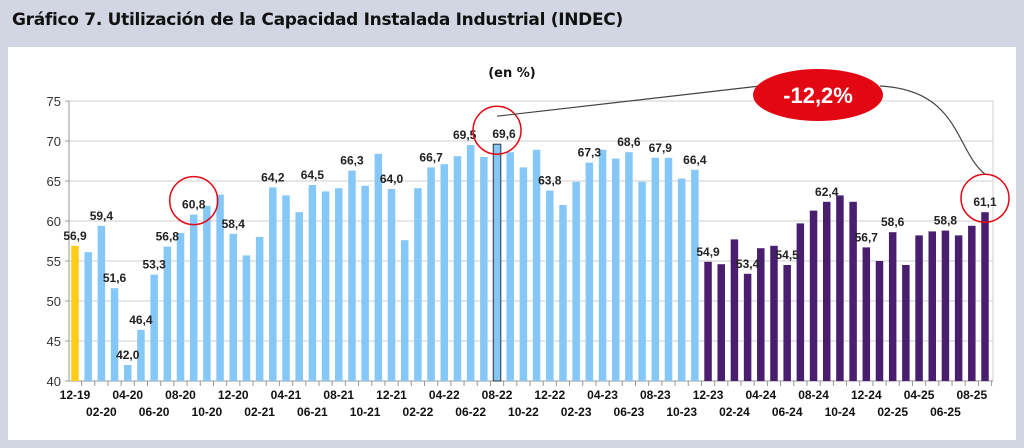 The image size is (1024, 448). What do you see at coordinates (602, 395) in the screenshot?
I see `x-tick-label: 04-23` at bounding box center [602, 395].